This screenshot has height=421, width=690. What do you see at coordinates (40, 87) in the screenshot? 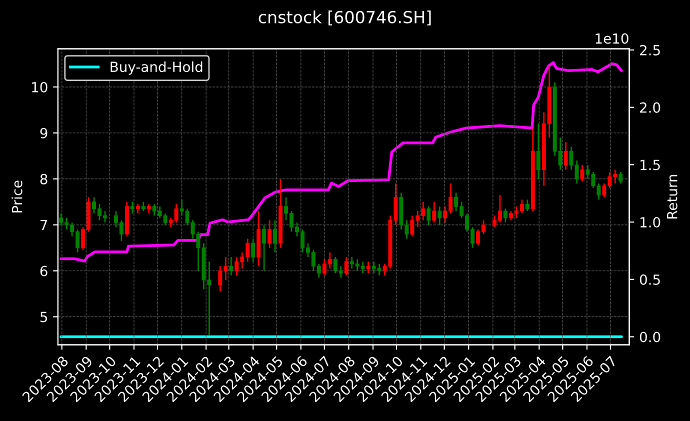
I see `y-tick-label: 10` at bounding box center [40, 87].